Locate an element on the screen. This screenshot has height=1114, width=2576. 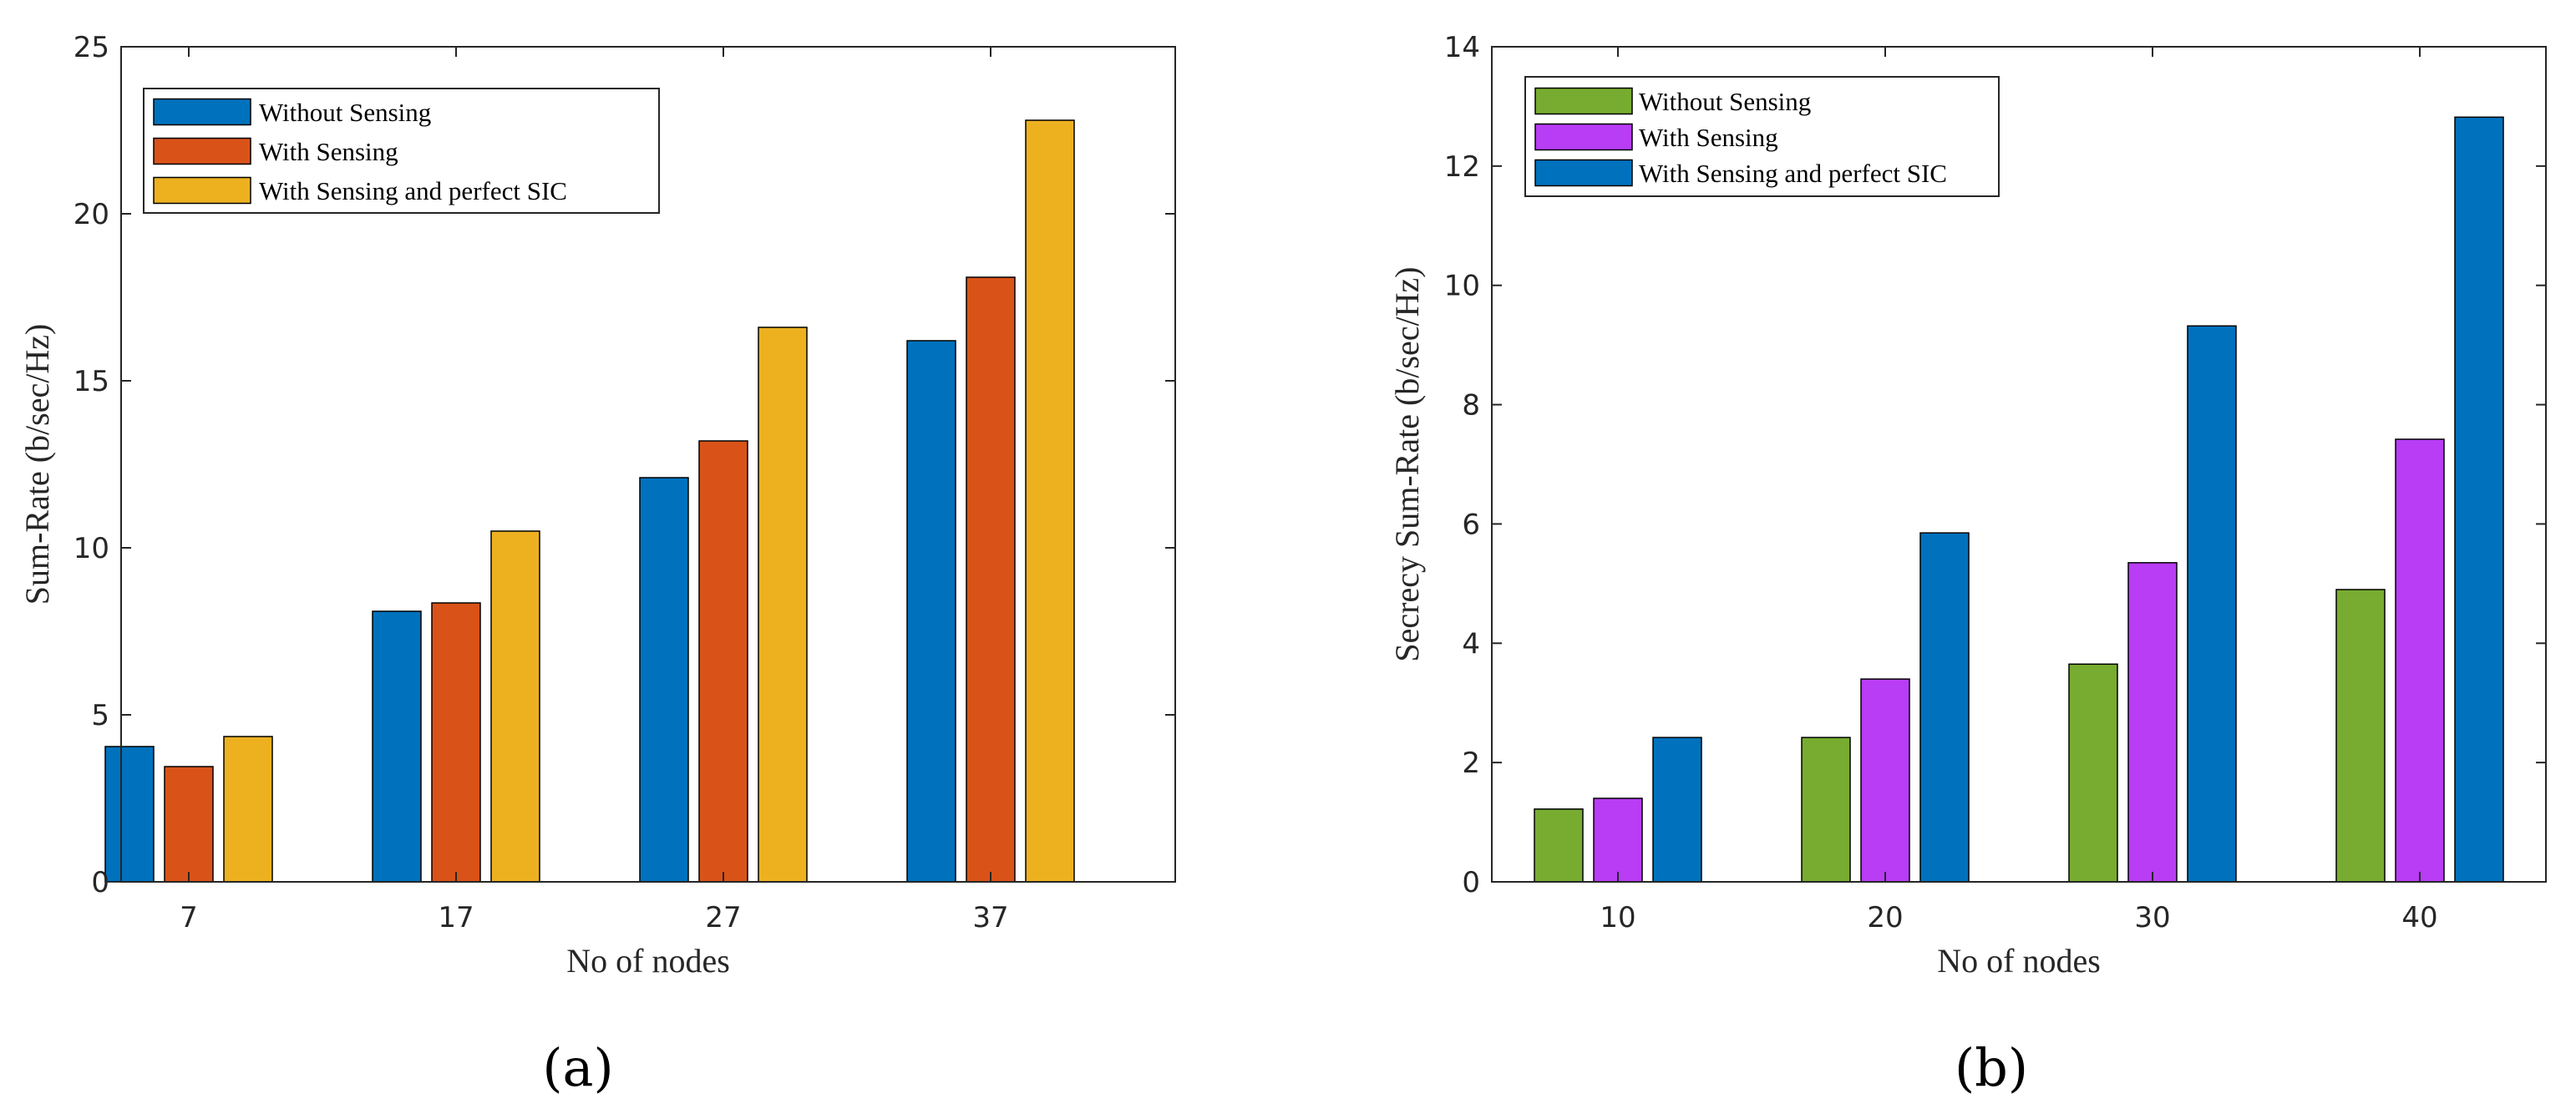
chart-b-y-tick-label: 4 is located at coordinates (1471, 644).